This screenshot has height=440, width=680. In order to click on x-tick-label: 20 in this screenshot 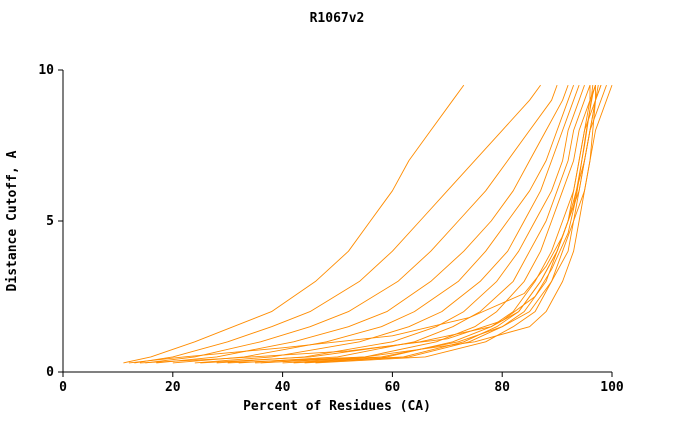, I will do `click(173, 387)`.